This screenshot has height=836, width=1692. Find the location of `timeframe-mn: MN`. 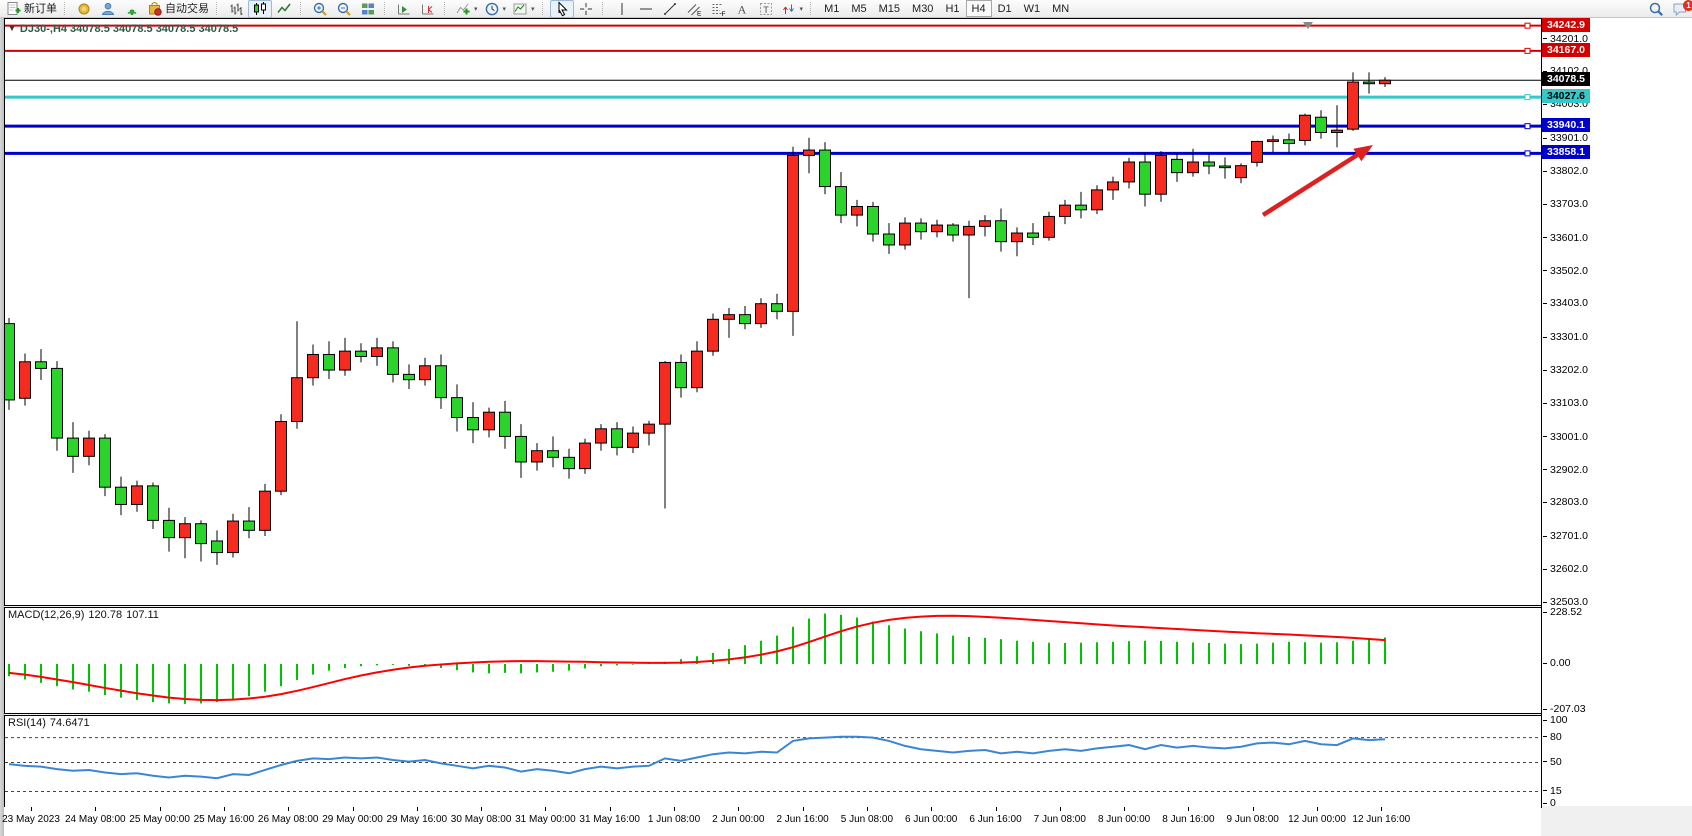

timeframe-mn: MN is located at coordinates (1060, 8).